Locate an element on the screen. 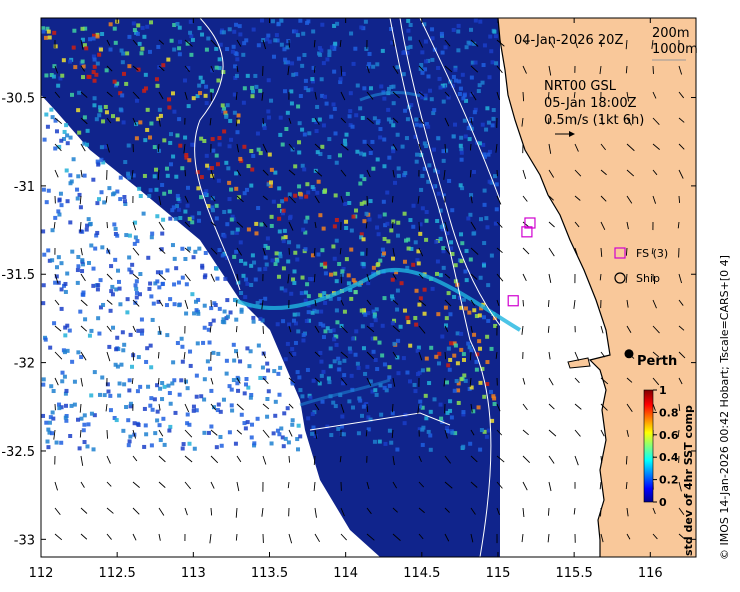 This screenshot has width=740, height=592. colorbar-tick-label: 0.2 is located at coordinates (669, 480).